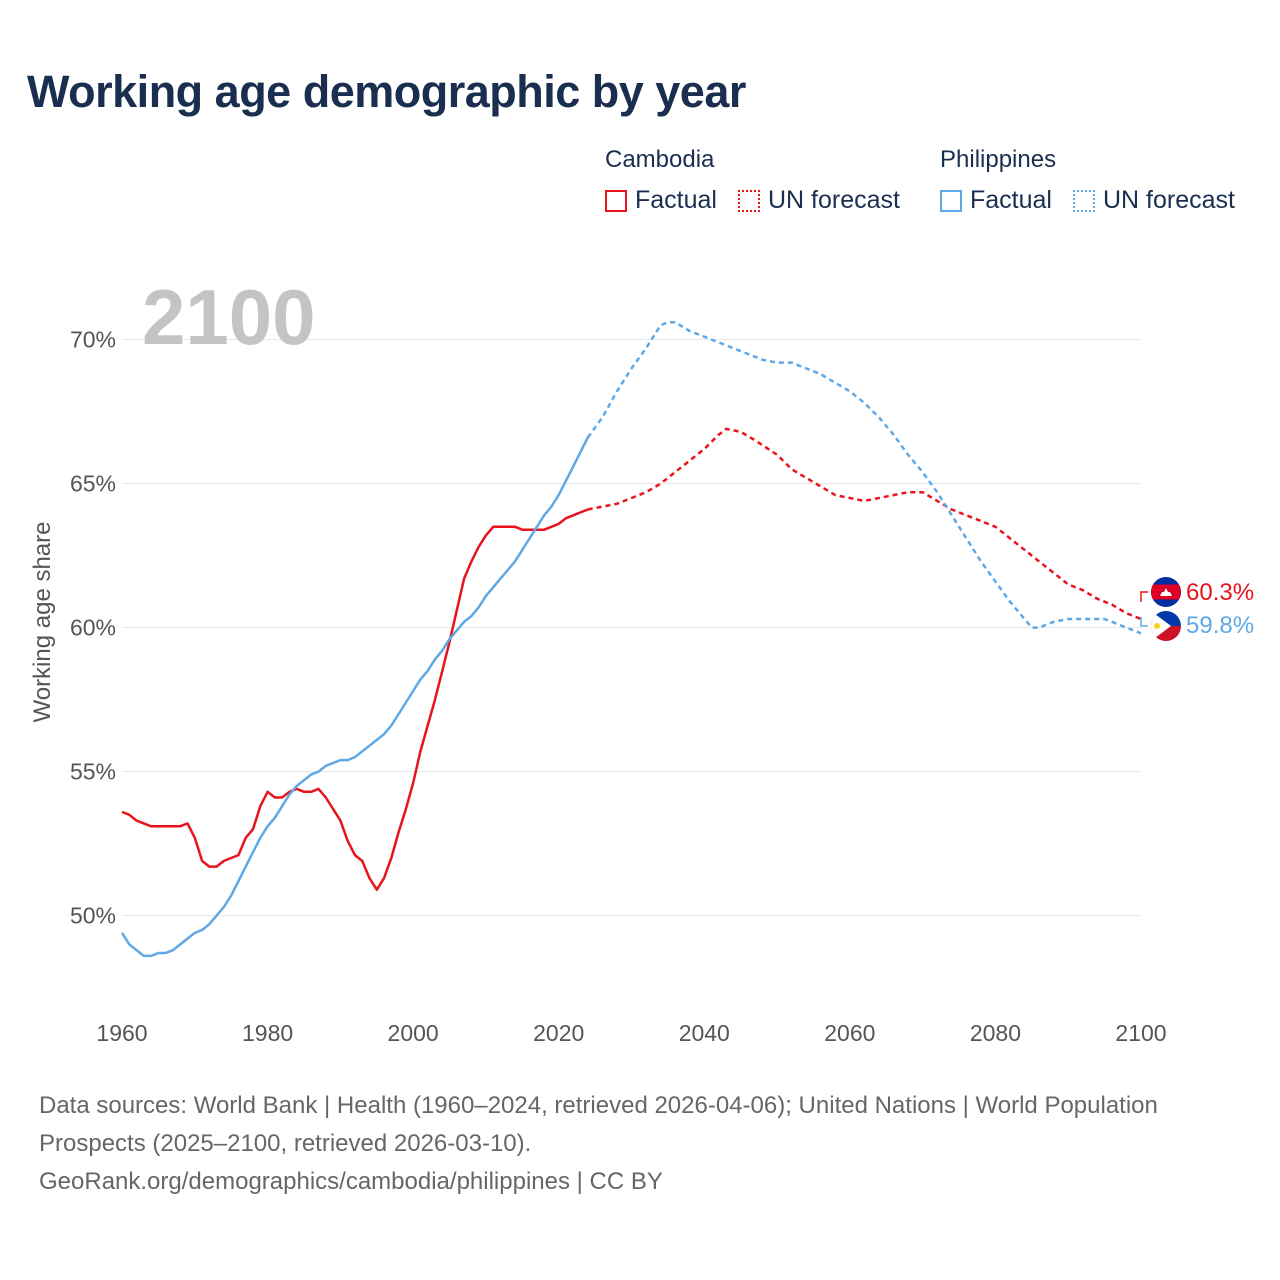  Describe the element at coordinates (660, 159) in the screenshot. I see `legend-group-cambodia: Cambodia` at that location.